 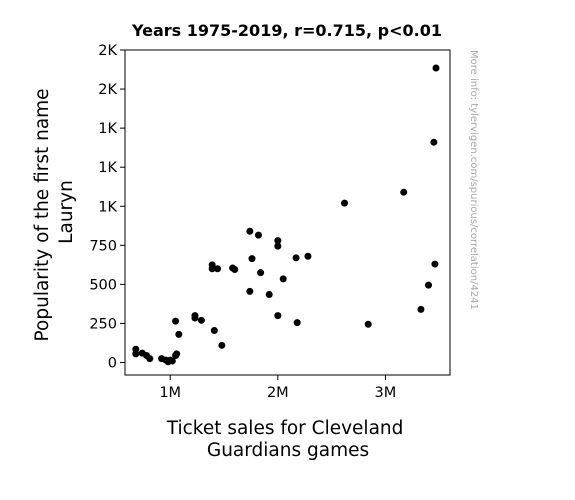 I want to click on x-tick-label: 3M, so click(x=386, y=393).